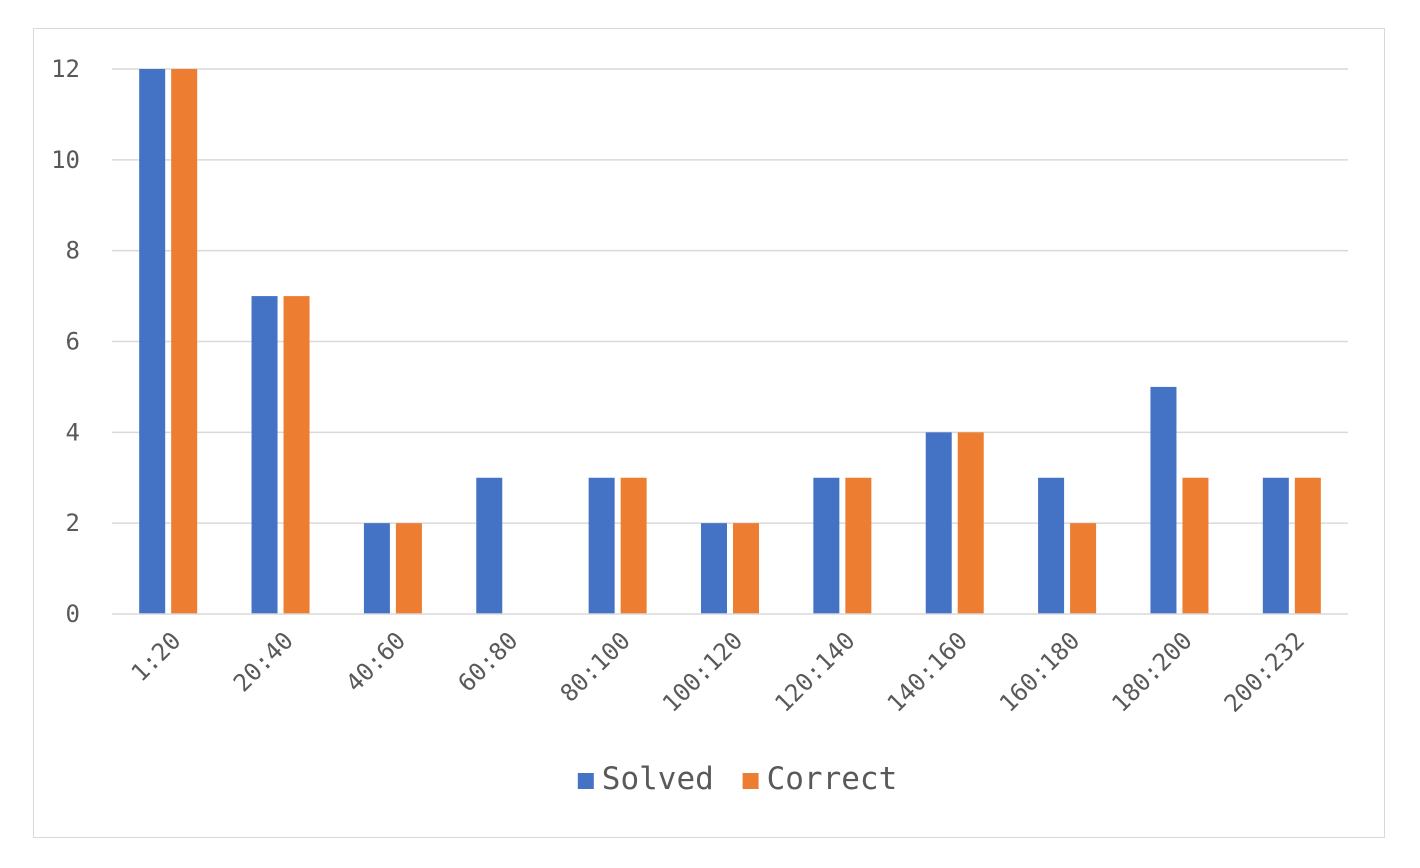 This screenshot has height=868, width=1420. What do you see at coordinates (73, 251) in the screenshot?
I see `y-tick-label: 8` at bounding box center [73, 251].